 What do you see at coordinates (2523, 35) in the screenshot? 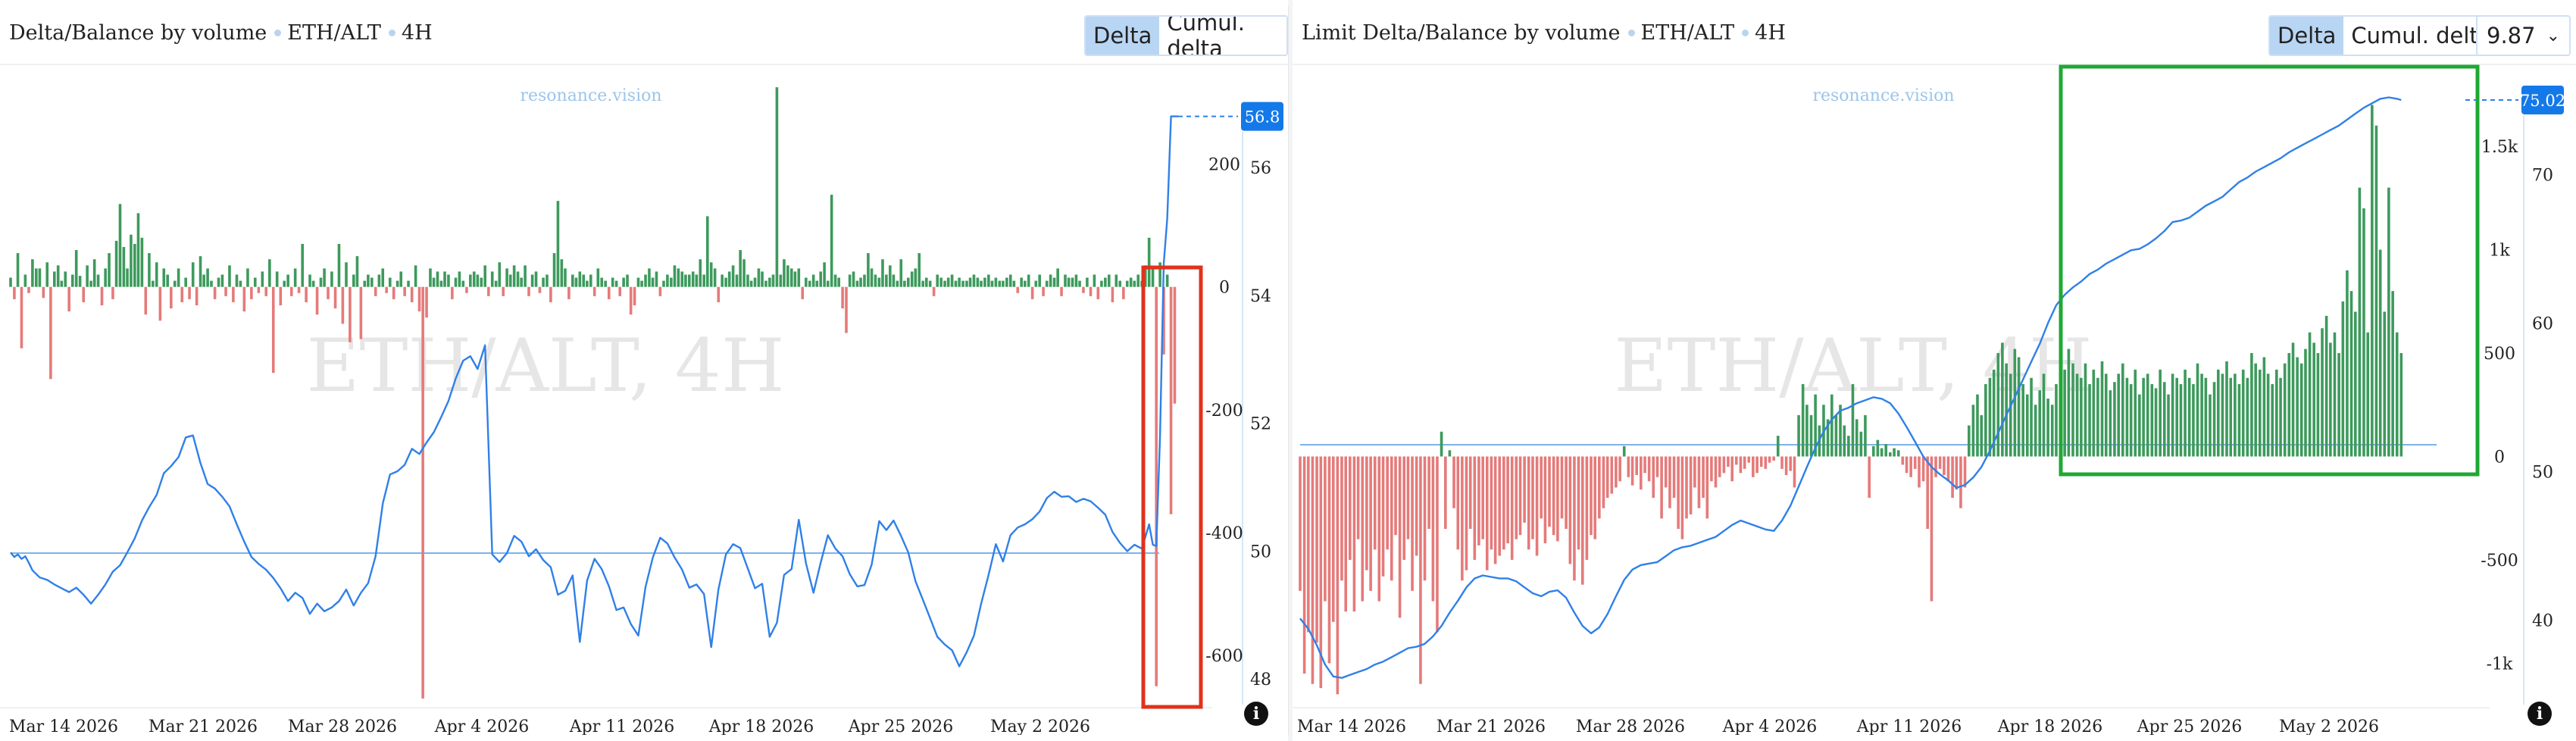
I see `threshold-select: 9.87 ⌄` at bounding box center [2523, 35].